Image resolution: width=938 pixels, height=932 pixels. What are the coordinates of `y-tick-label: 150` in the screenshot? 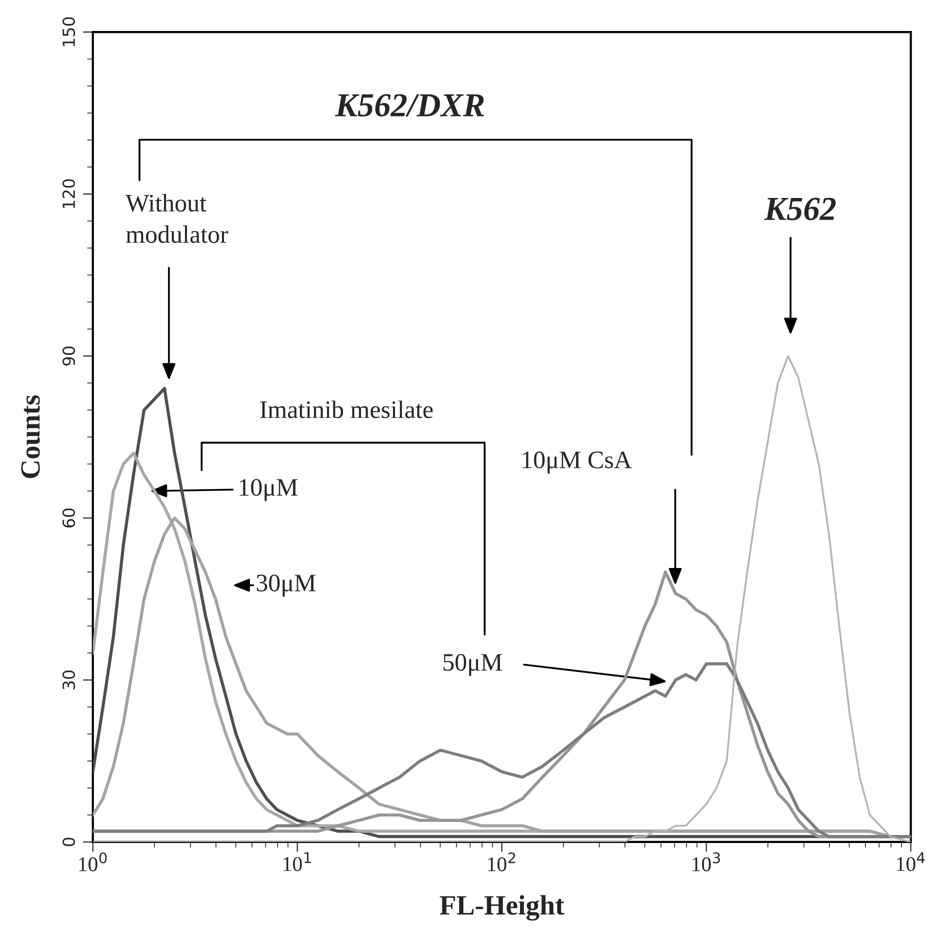 It's located at (69, 31).